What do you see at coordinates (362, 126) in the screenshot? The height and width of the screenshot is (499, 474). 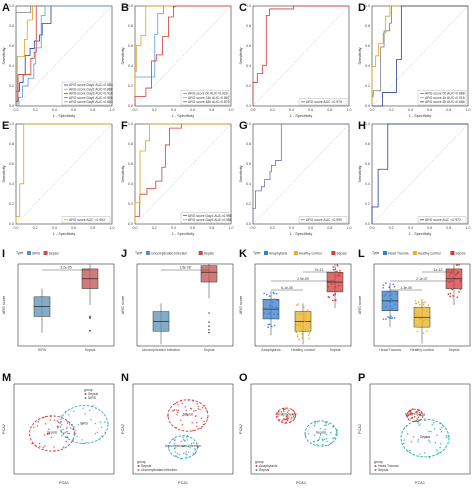 I see `panel-letter: H` at bounding box center [362, 126].